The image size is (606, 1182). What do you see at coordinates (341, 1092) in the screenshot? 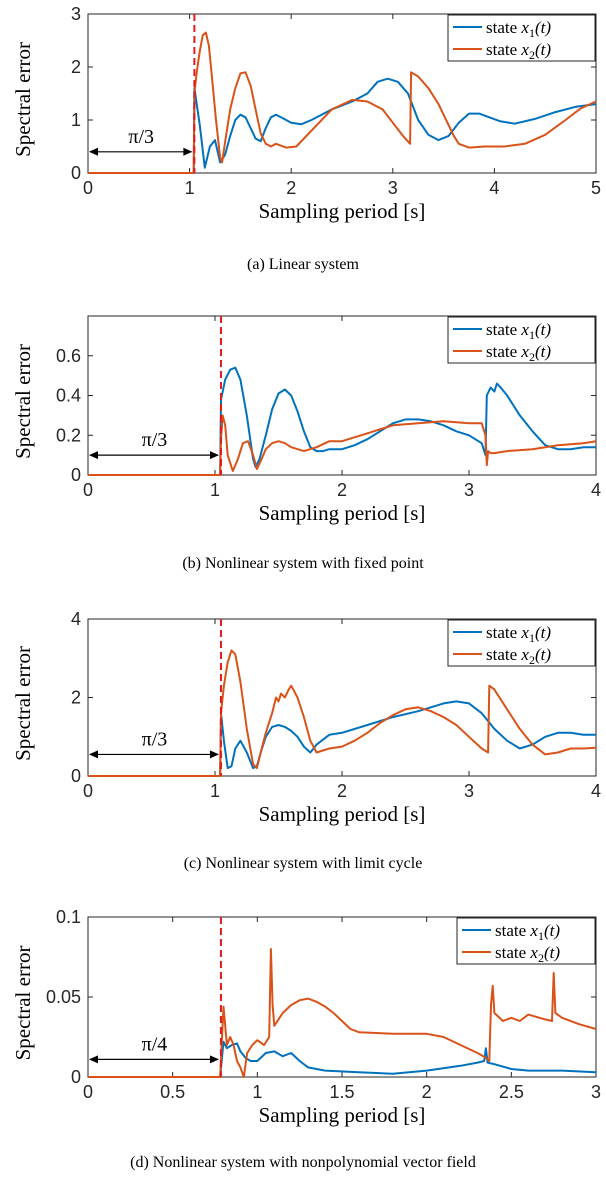
I see `x-tick-label: 1.5` at bounding box center [341, 1092].